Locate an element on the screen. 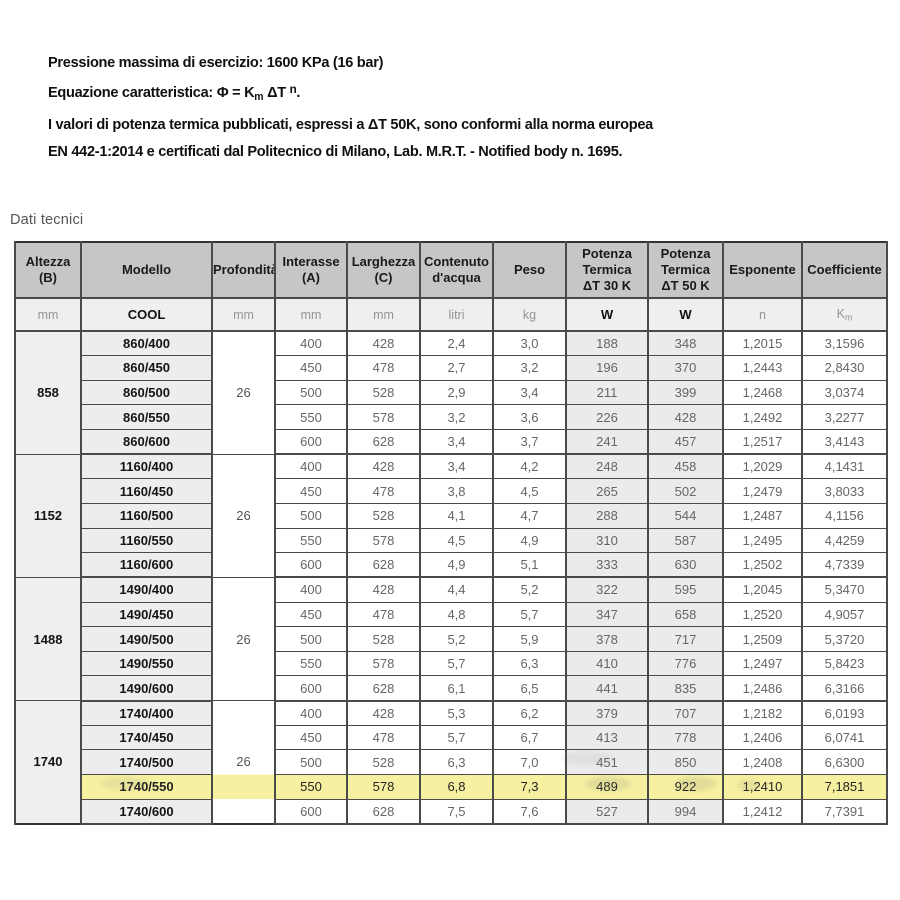  column-header-potenza-dt50: Potenza Termica ΔT 50 K is located at coordinates (685, 270).